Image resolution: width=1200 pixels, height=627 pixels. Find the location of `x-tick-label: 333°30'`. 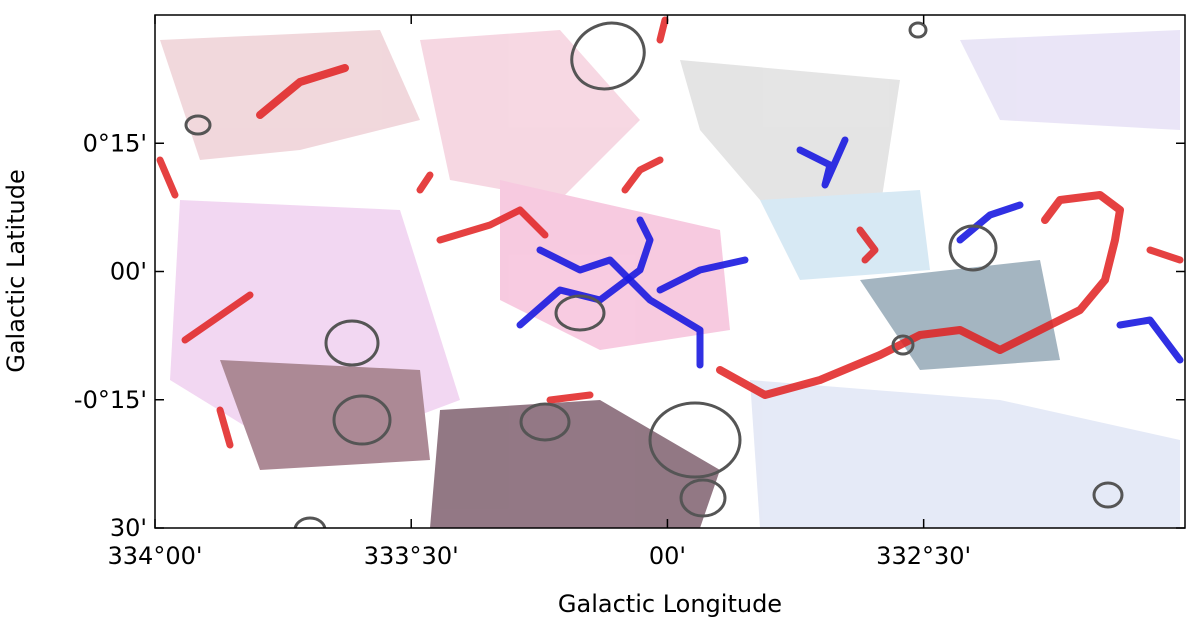

x-tick-label: 333°30' is located at coordinates (411, 556).